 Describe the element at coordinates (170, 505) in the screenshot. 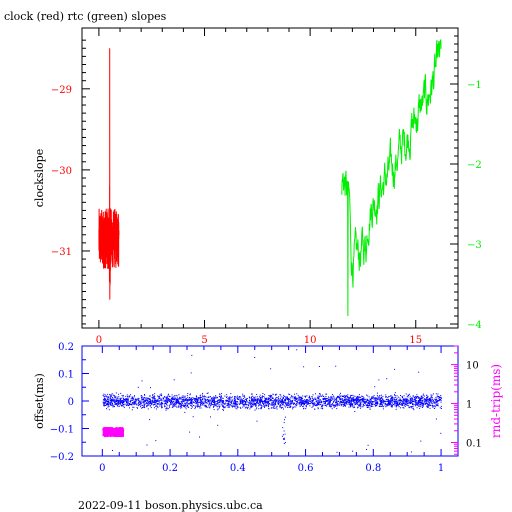

I see `footer-caption: 2022-09-11 boson.physics.ubc.ca` at that location.